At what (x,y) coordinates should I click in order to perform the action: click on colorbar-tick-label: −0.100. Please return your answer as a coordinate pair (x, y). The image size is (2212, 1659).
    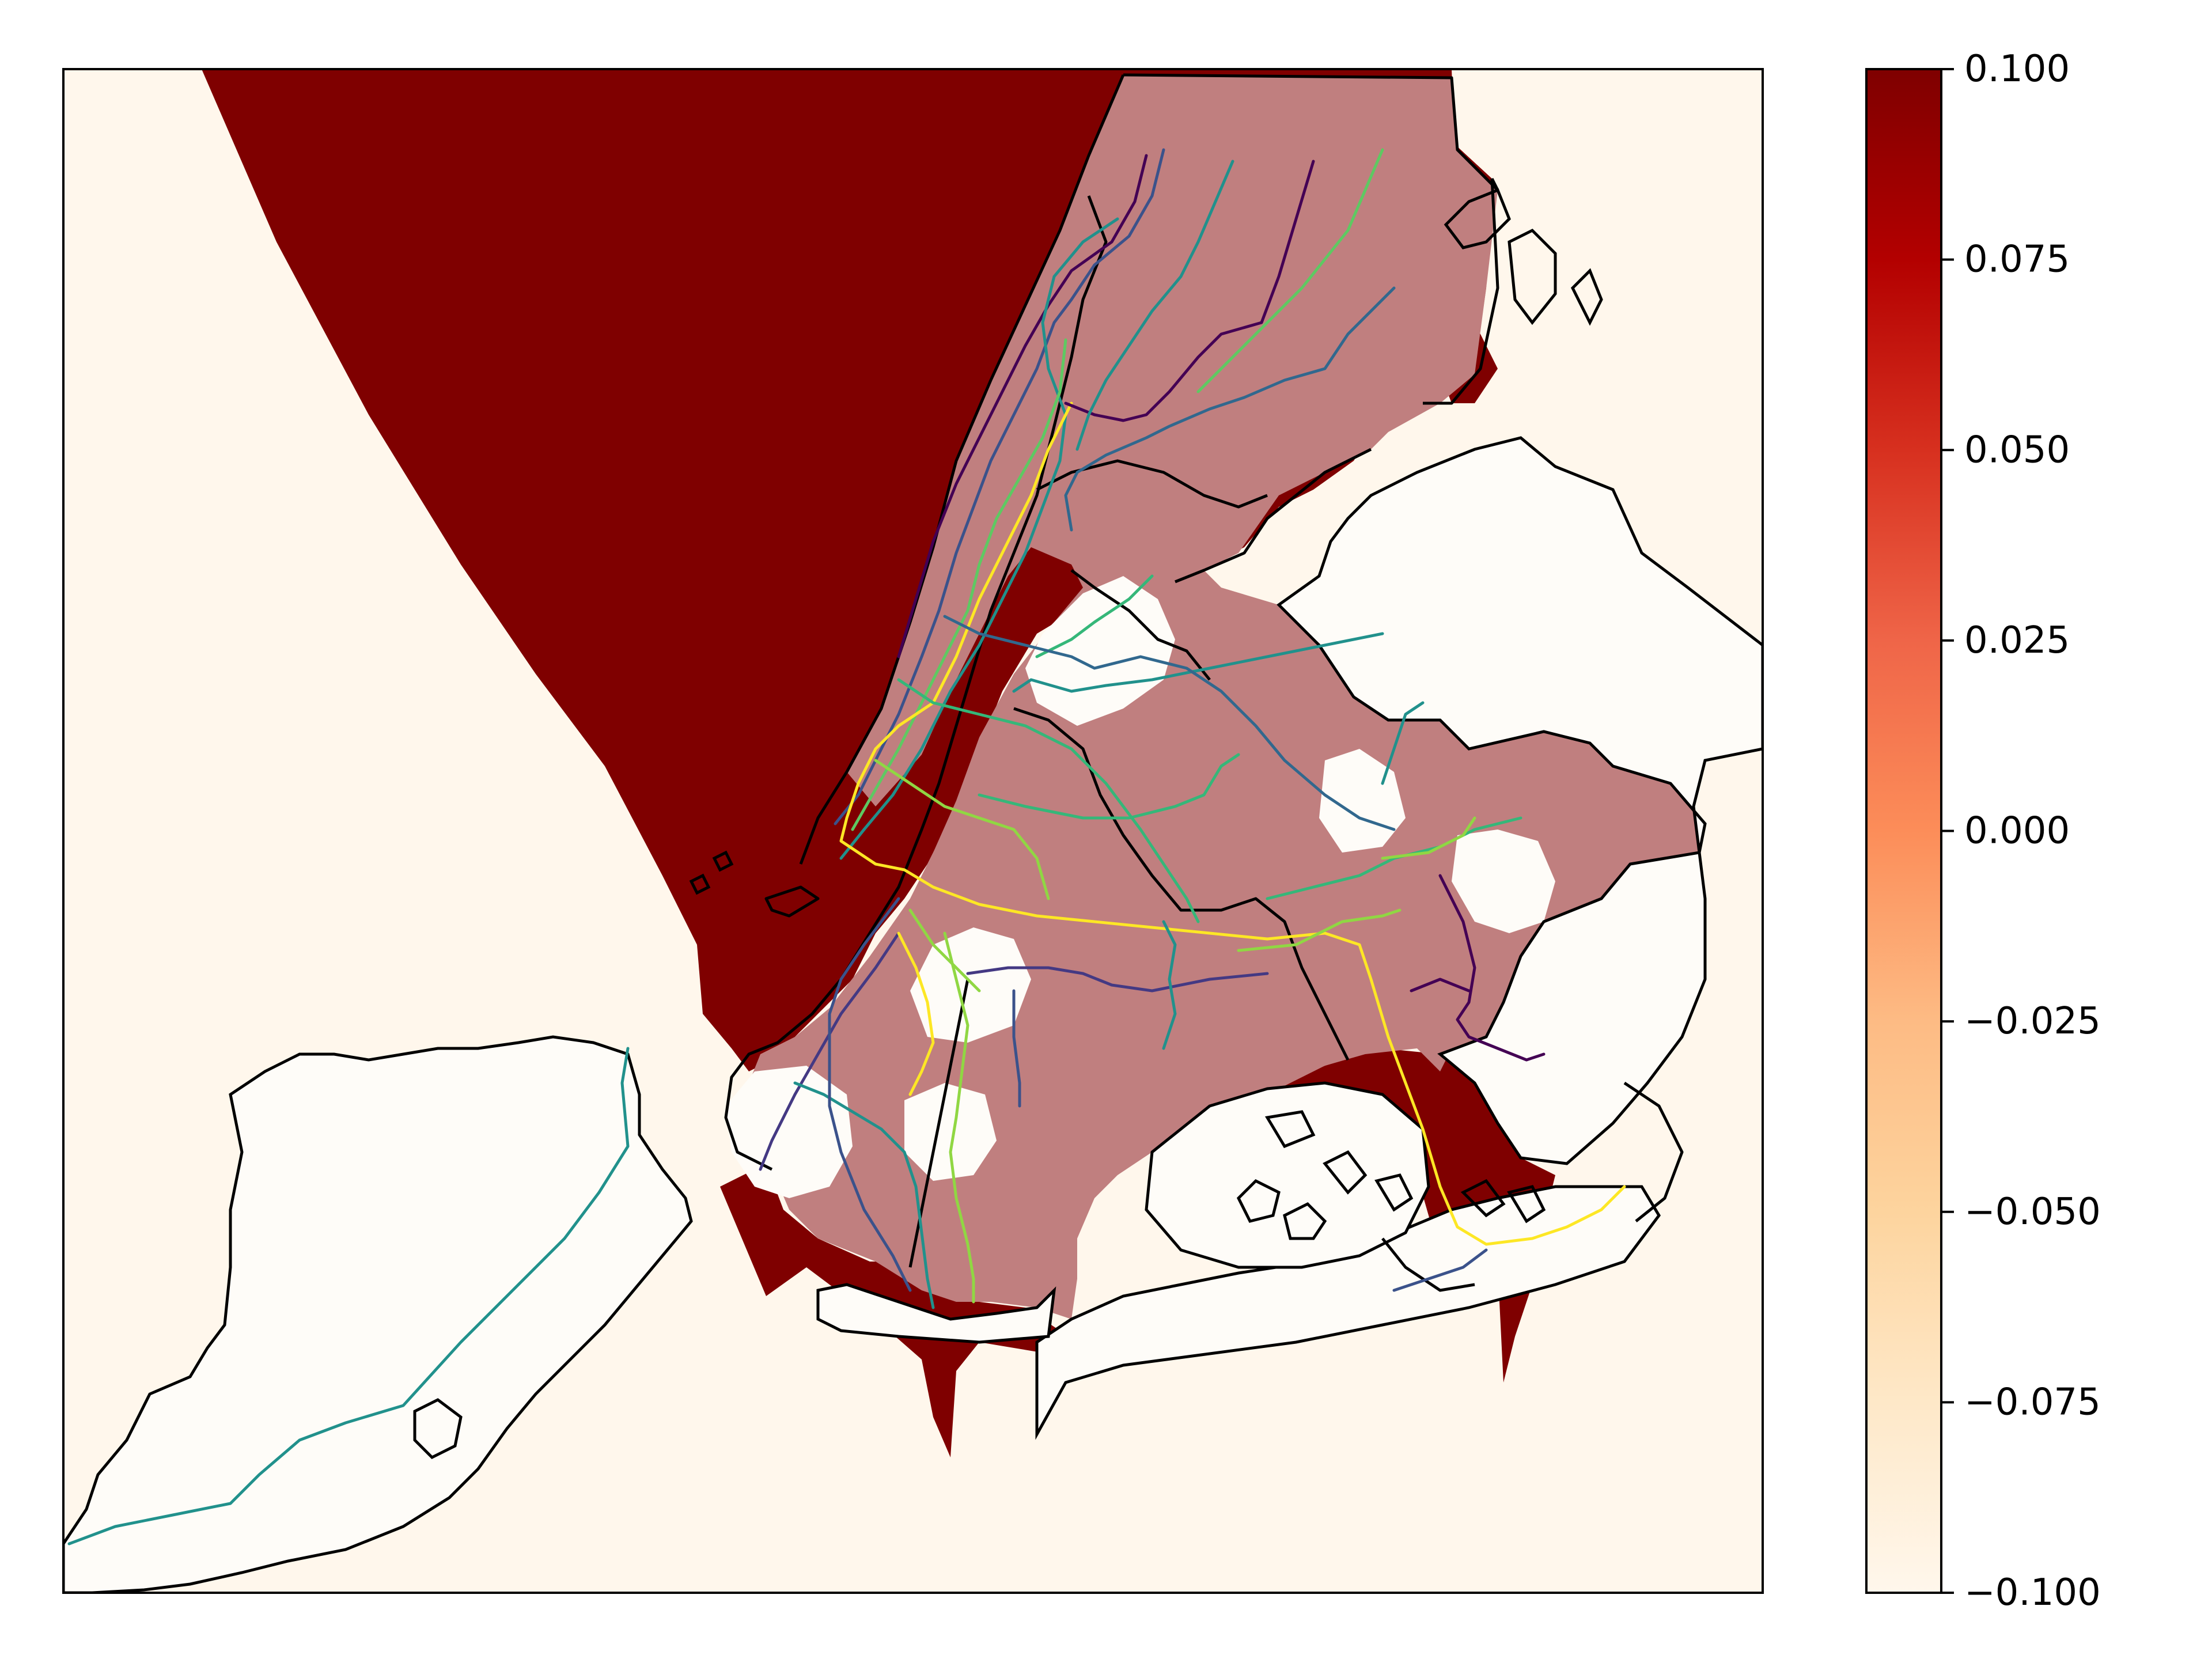
    Looking at the image, I should click on (2032, 1592).